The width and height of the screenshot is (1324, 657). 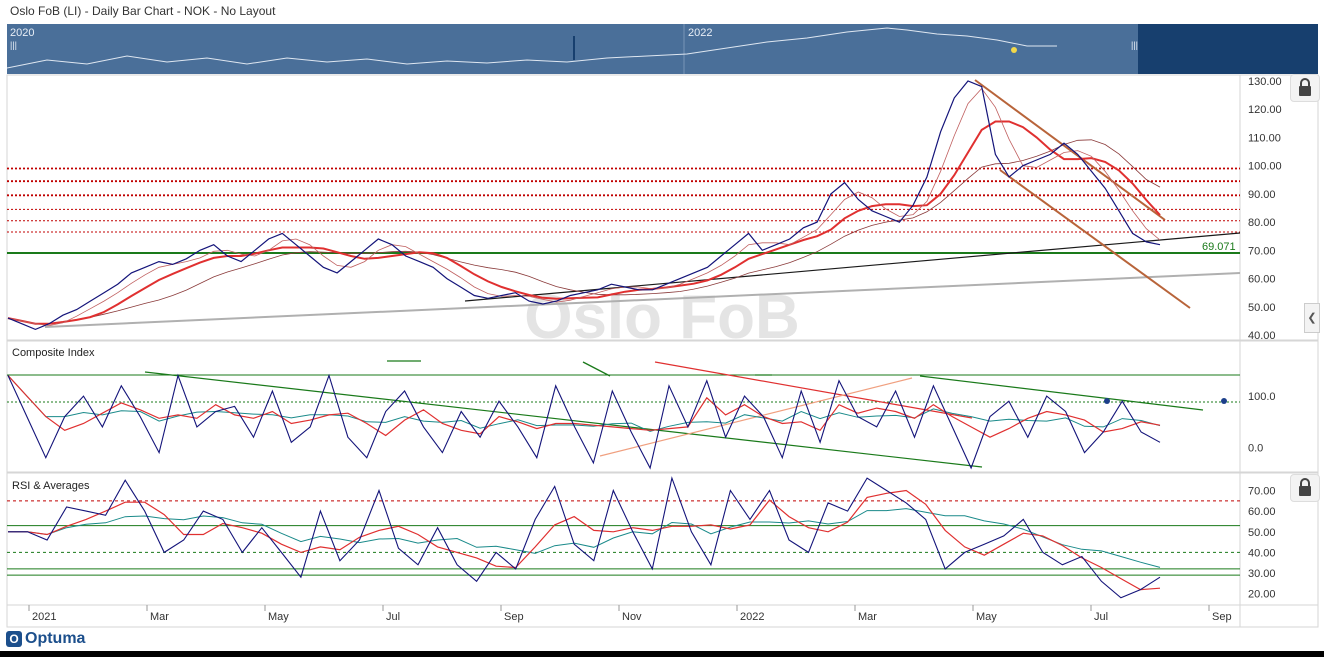 What do you see at coordinates (1265, 110) in the screenshot?
I see `price-tick-label: 120.00` at bounding box center [1265, 110].